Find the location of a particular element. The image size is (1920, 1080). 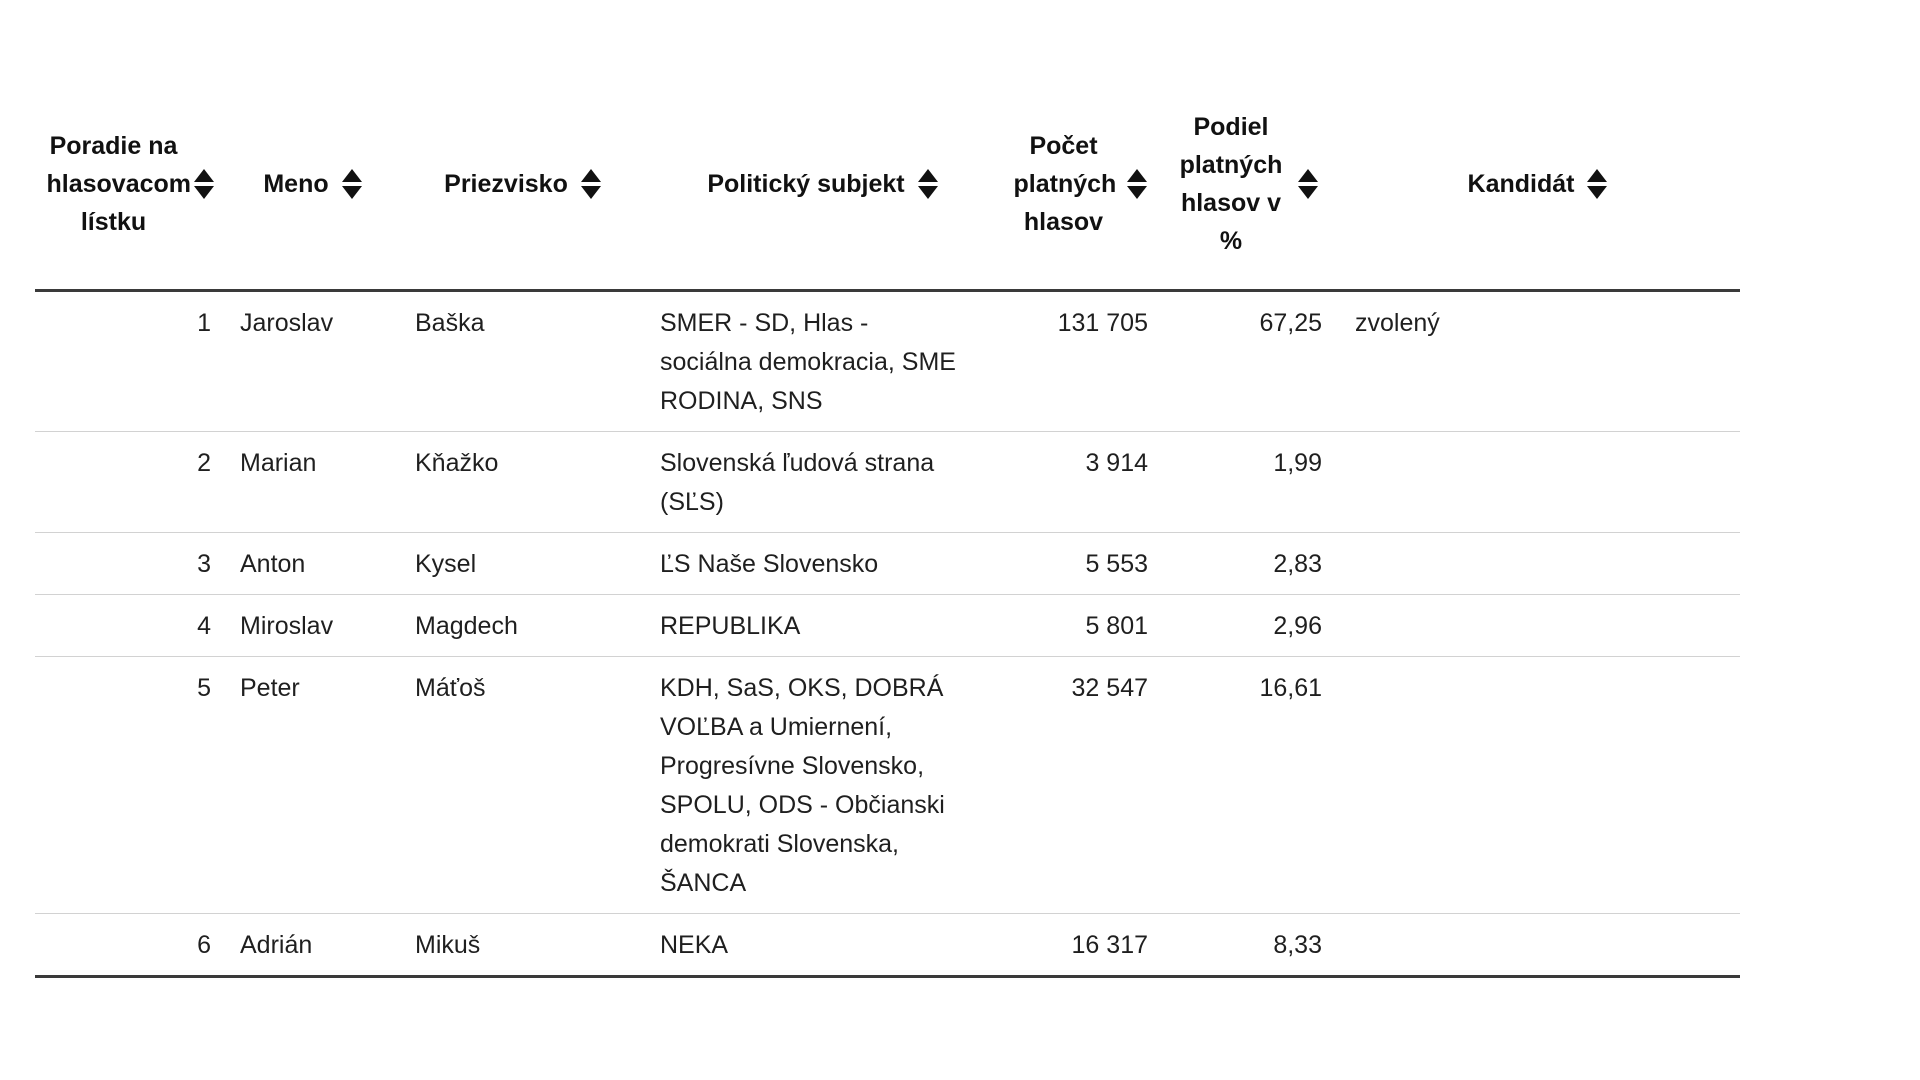

cell-priezvisko: Kňažko is located at coordinates (522, 482).